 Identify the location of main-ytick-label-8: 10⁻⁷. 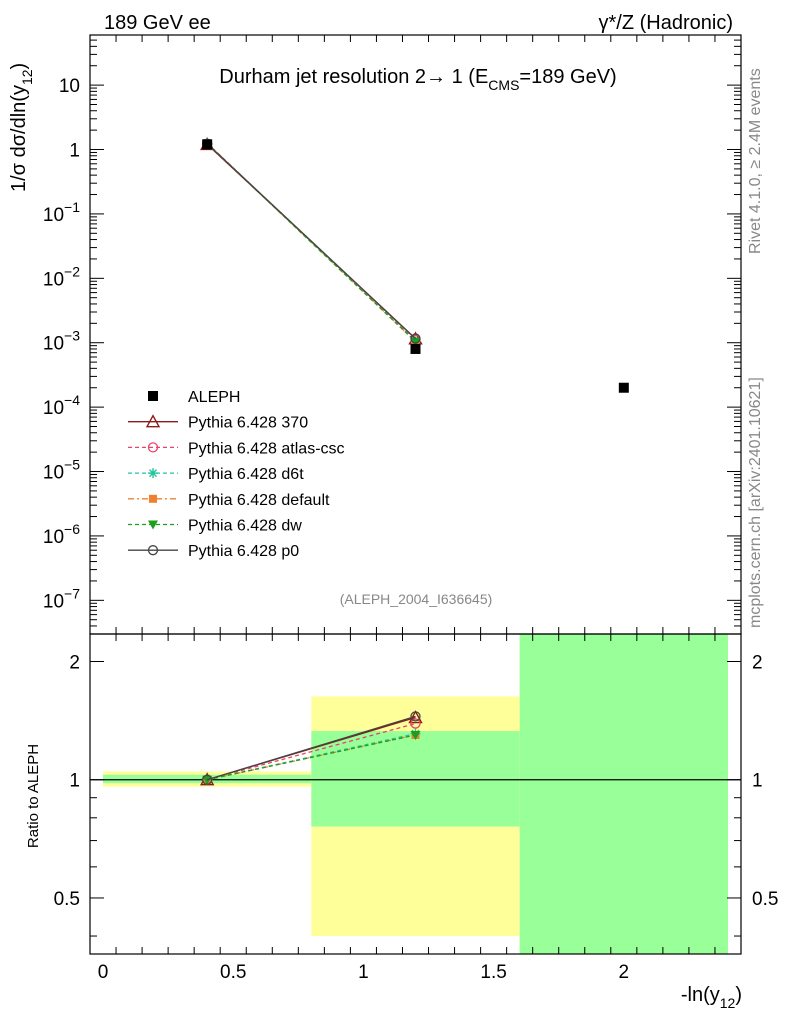
(61, 598).